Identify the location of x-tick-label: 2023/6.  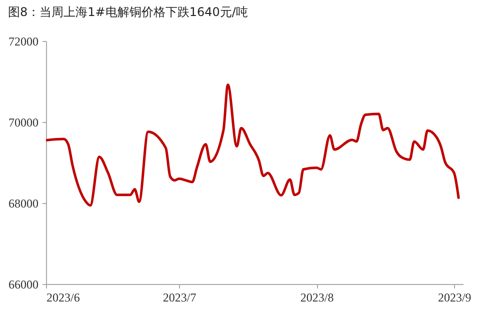
(63, 297).